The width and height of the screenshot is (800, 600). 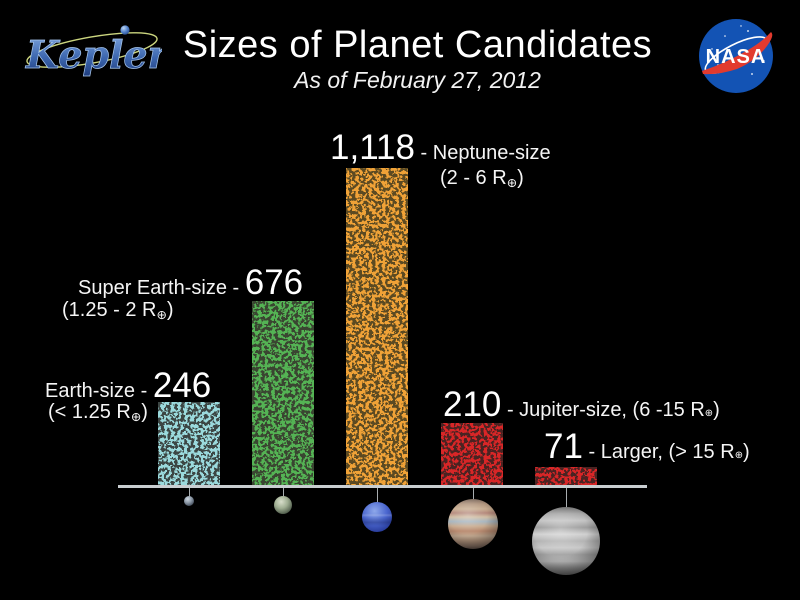 I want to click on bar-value-earth-size: 246, so click(x=182, y=385).